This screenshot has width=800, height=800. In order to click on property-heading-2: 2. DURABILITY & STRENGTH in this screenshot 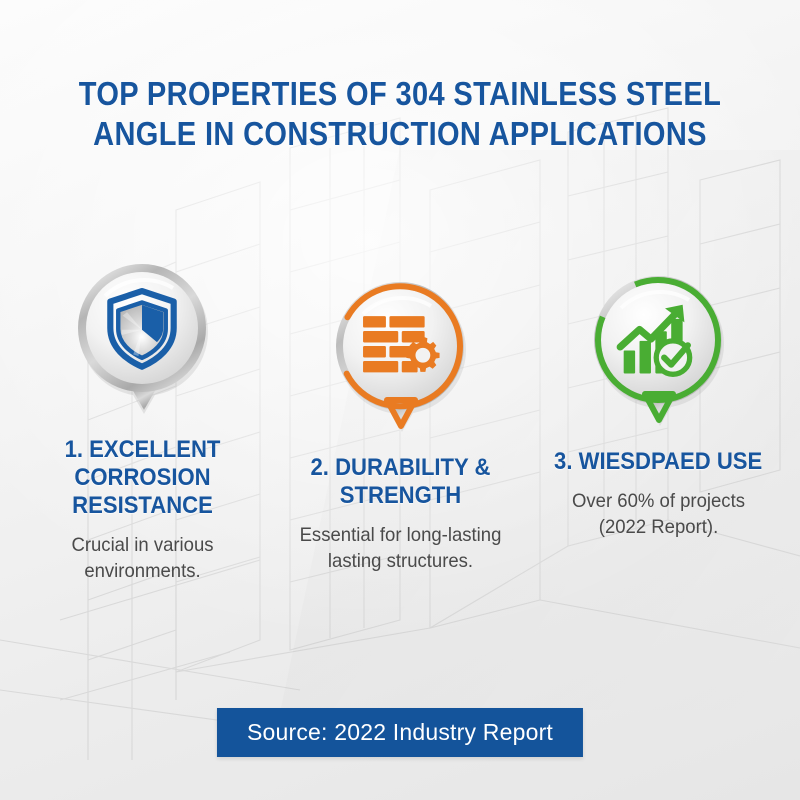, I will do `click(400, 481)`.